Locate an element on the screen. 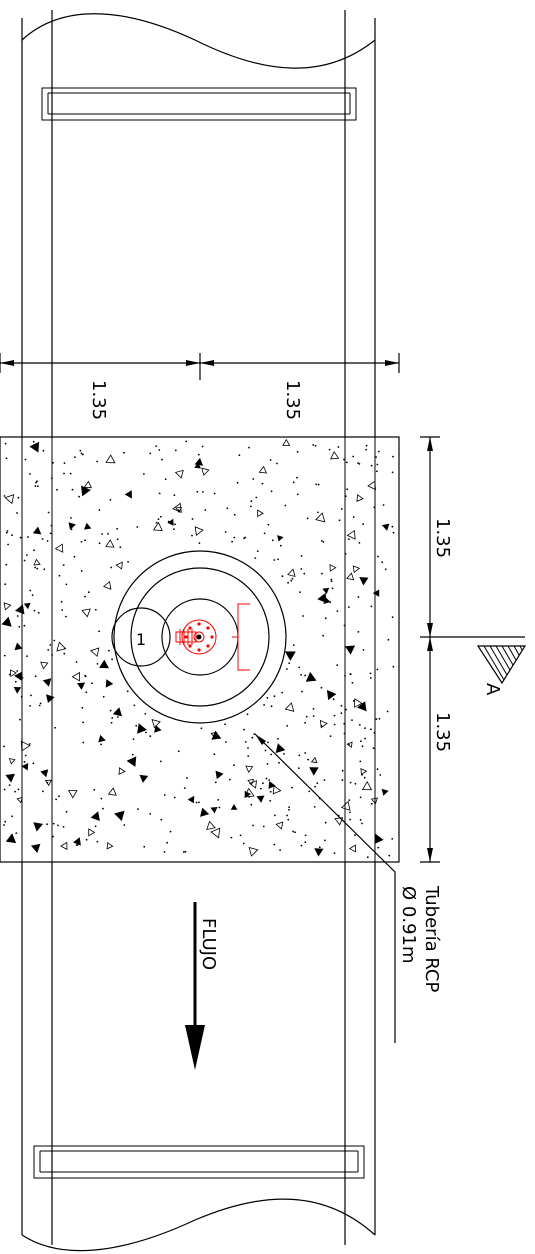 This screenshot has width=535, height=1254. manhole-outer-circle is located at coordinates (200, 637).